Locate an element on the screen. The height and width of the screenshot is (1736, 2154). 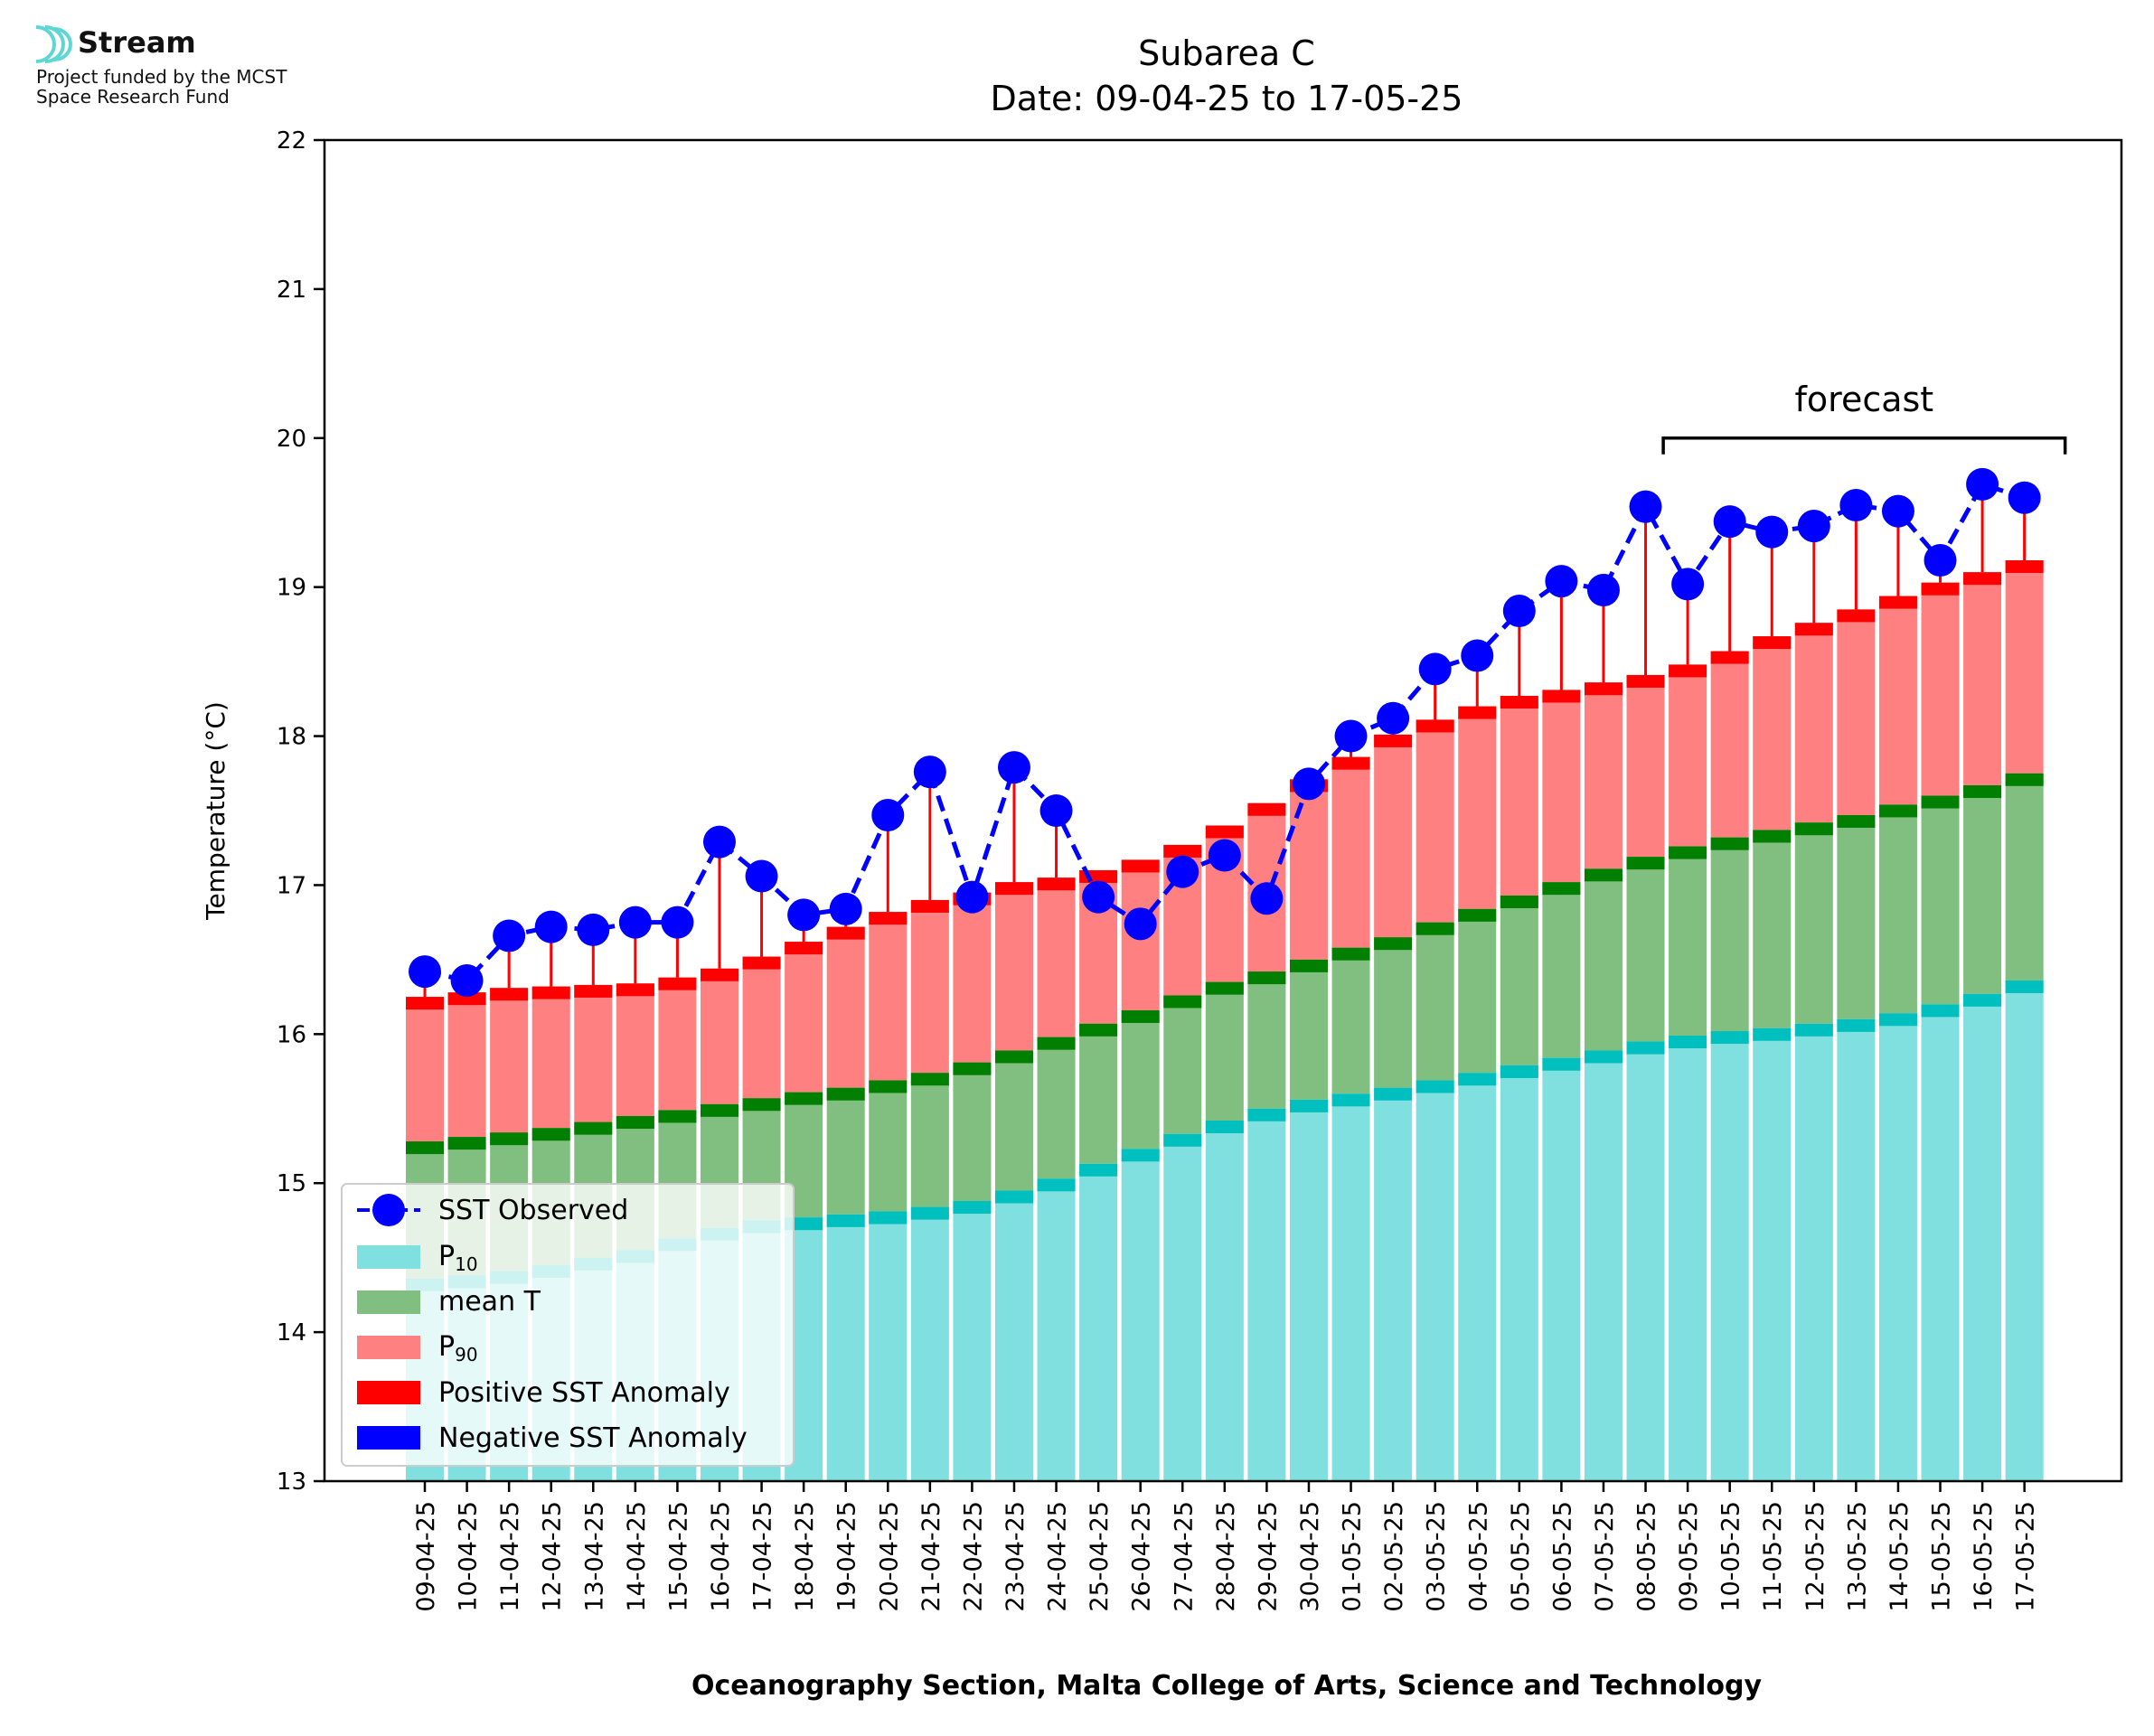
y-tick-label: 15 is located at coordinates (291, 1183).